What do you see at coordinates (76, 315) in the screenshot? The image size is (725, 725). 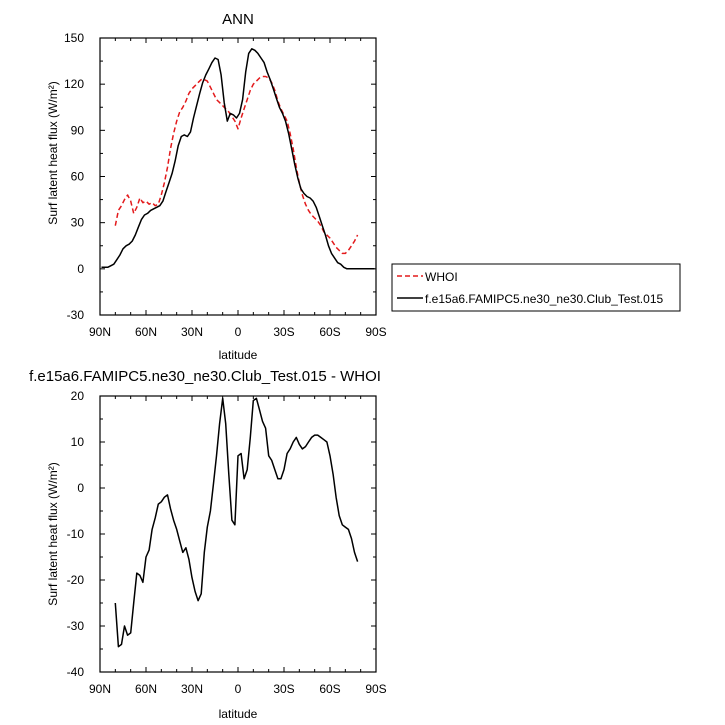 I see `top-y-tick-label: -30` at bounding box center [76, 315].